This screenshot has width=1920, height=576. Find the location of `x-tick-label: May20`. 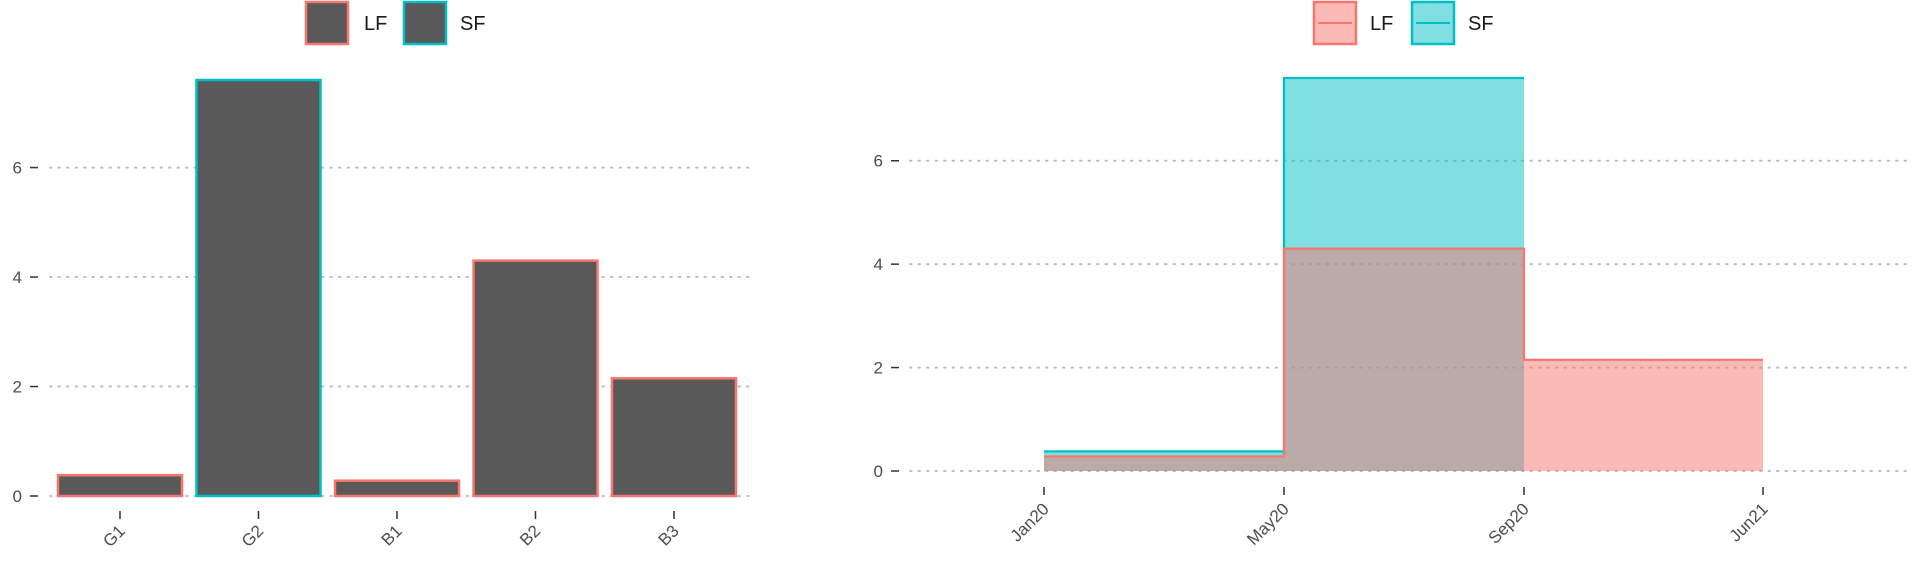

x-tick-label: May20 is located at coordinates (1268, 524).